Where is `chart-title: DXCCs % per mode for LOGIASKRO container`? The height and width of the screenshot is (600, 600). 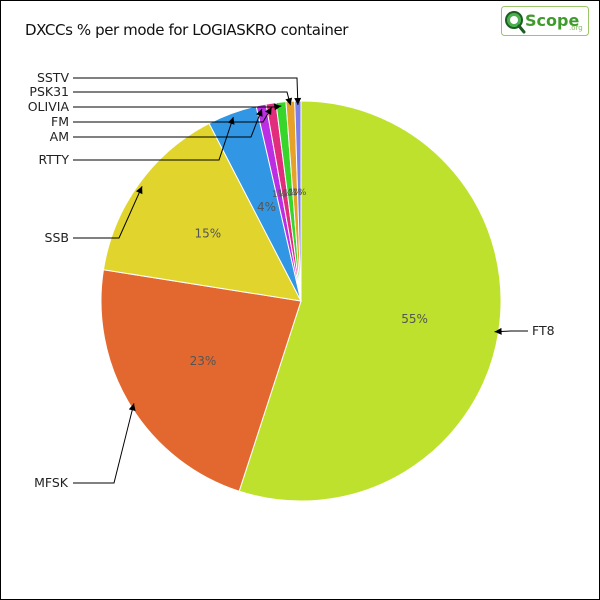 chart-title: DXCCs % per mode for LOGIASKRO container is located at coordinates (187, 30).